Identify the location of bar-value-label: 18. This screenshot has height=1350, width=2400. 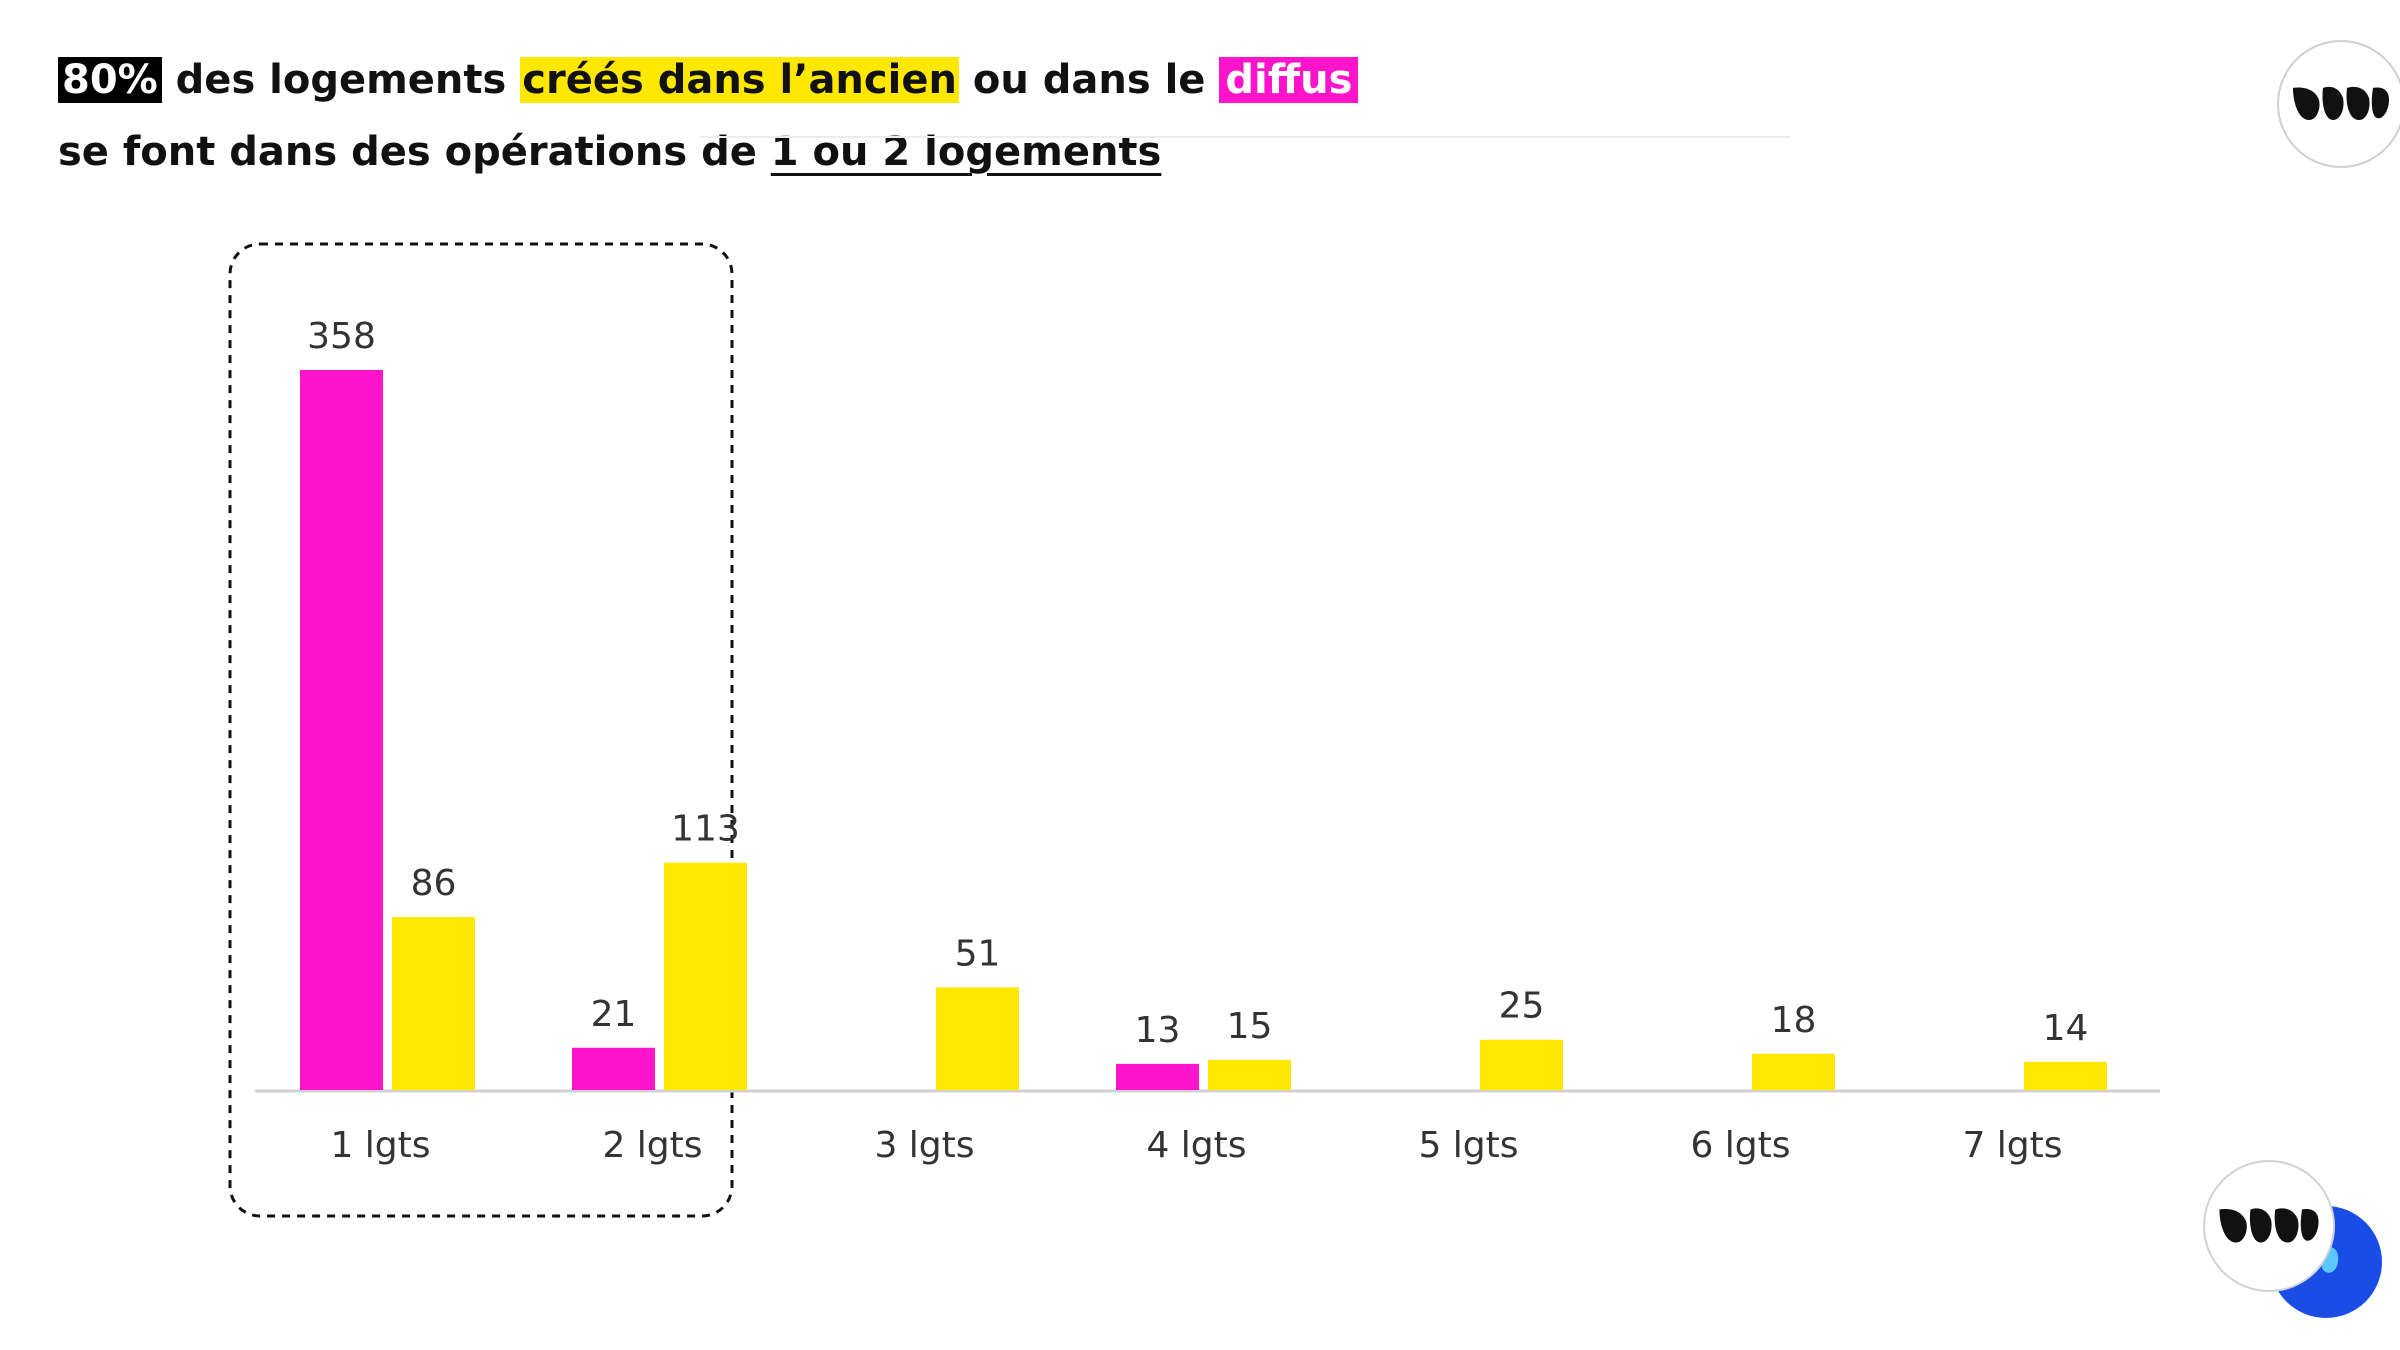
(1794, 1020).